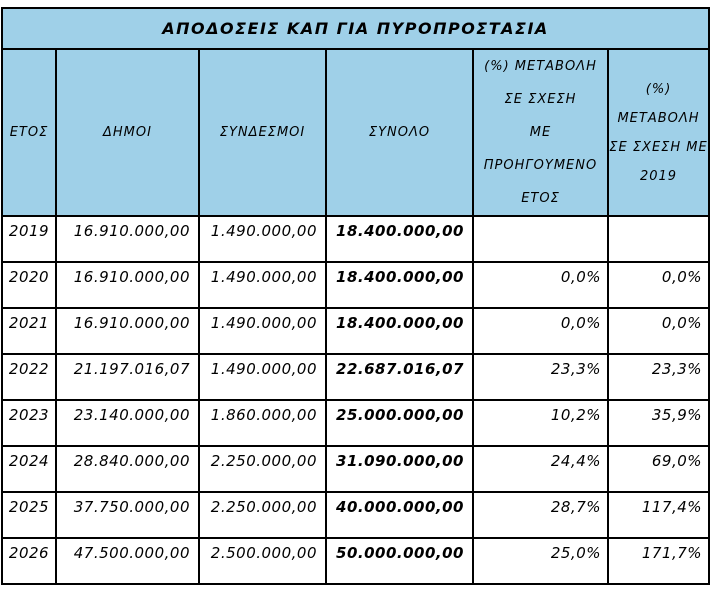 The width and height of the screenshot is (712, 592). What do you see at coordinates (29, 469) in the screenshot?
I see `cell-year: 2024` at bounding box center [29, 469].